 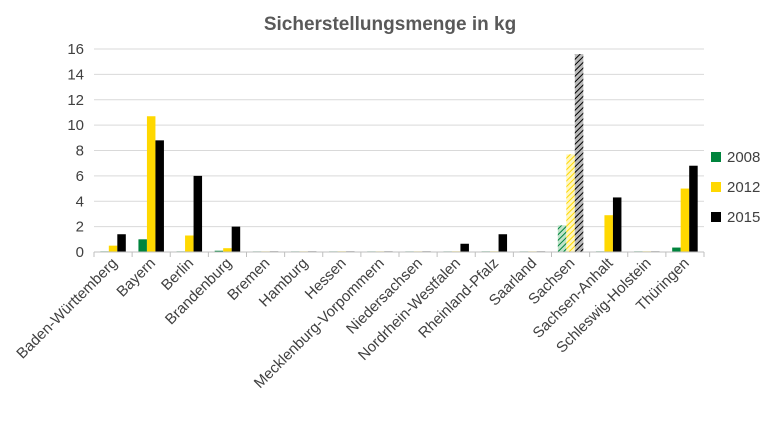 I want to click on legend-swatch-2008, so click(x=716, y=157).